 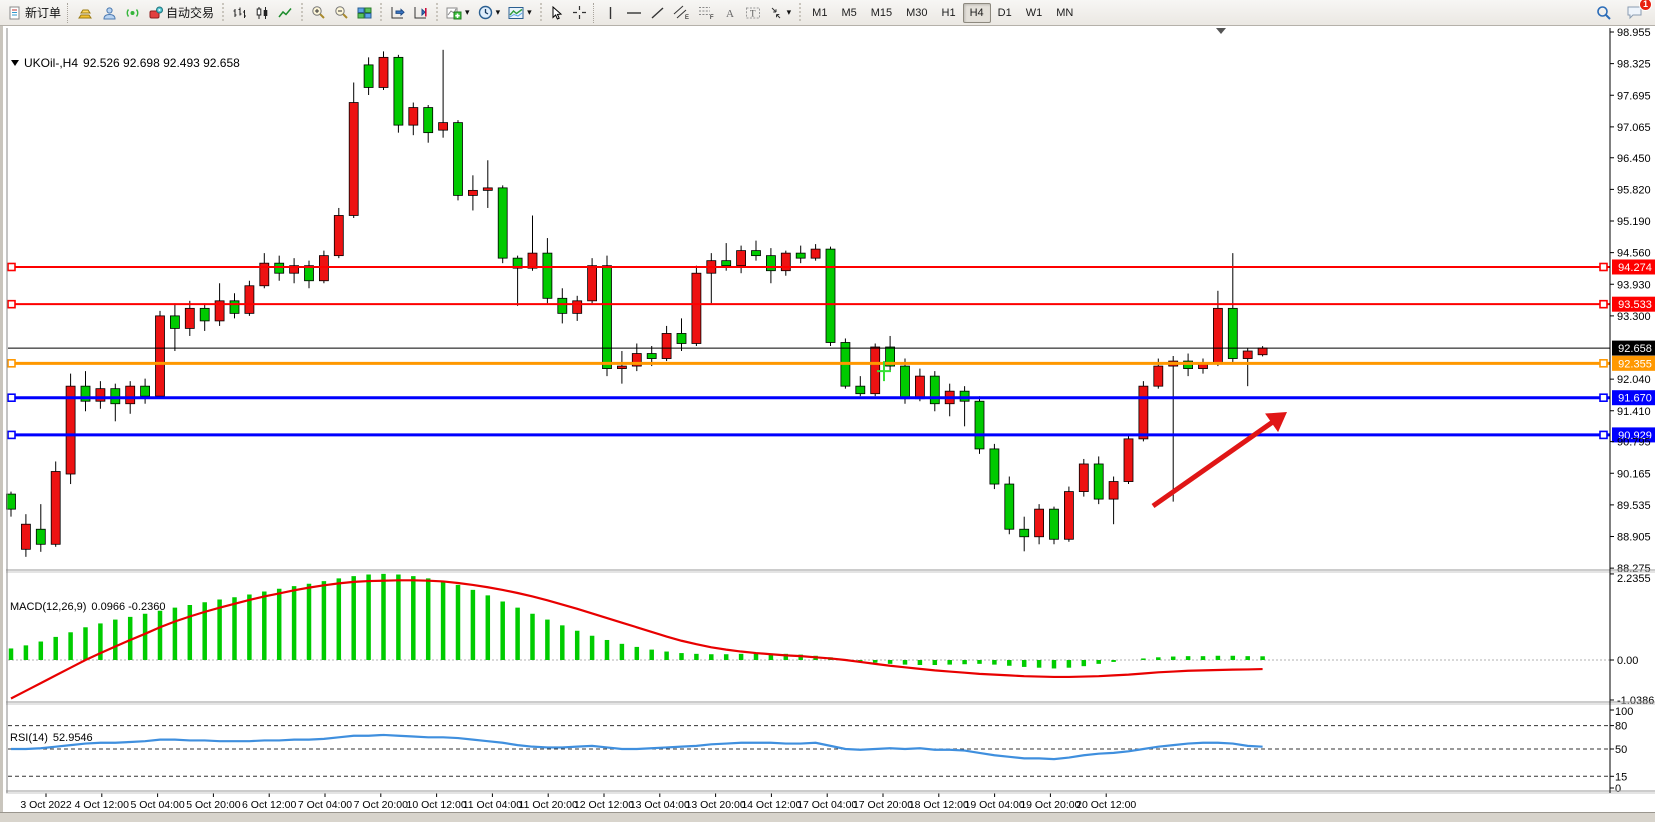 I want to click on svg-text: 100, so click(x=1624, y=712).